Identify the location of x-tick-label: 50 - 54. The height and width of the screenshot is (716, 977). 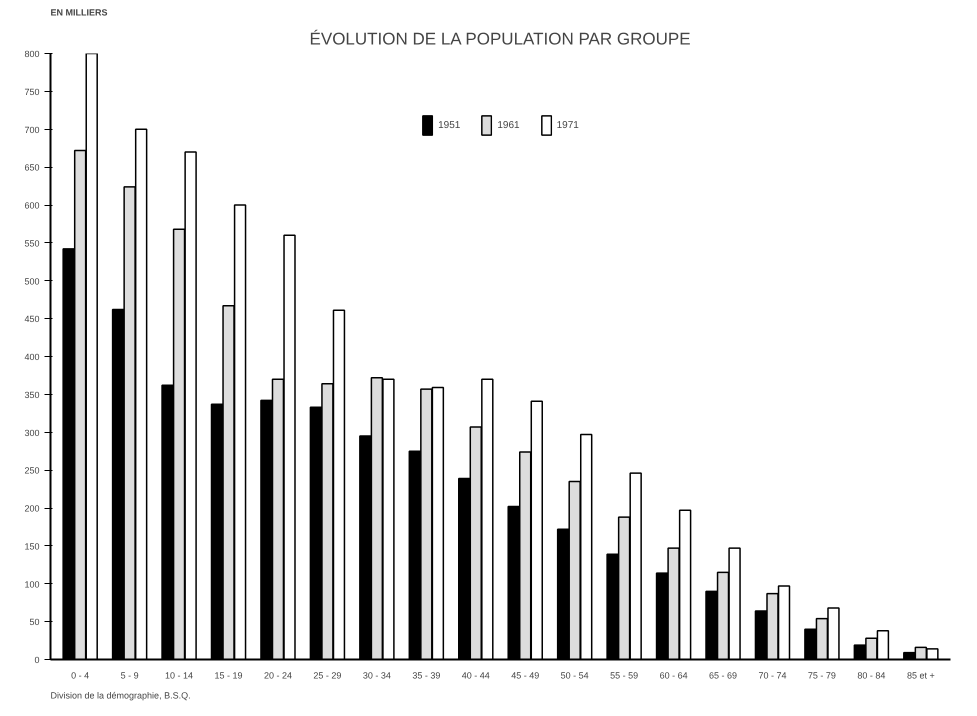
(574, 675).